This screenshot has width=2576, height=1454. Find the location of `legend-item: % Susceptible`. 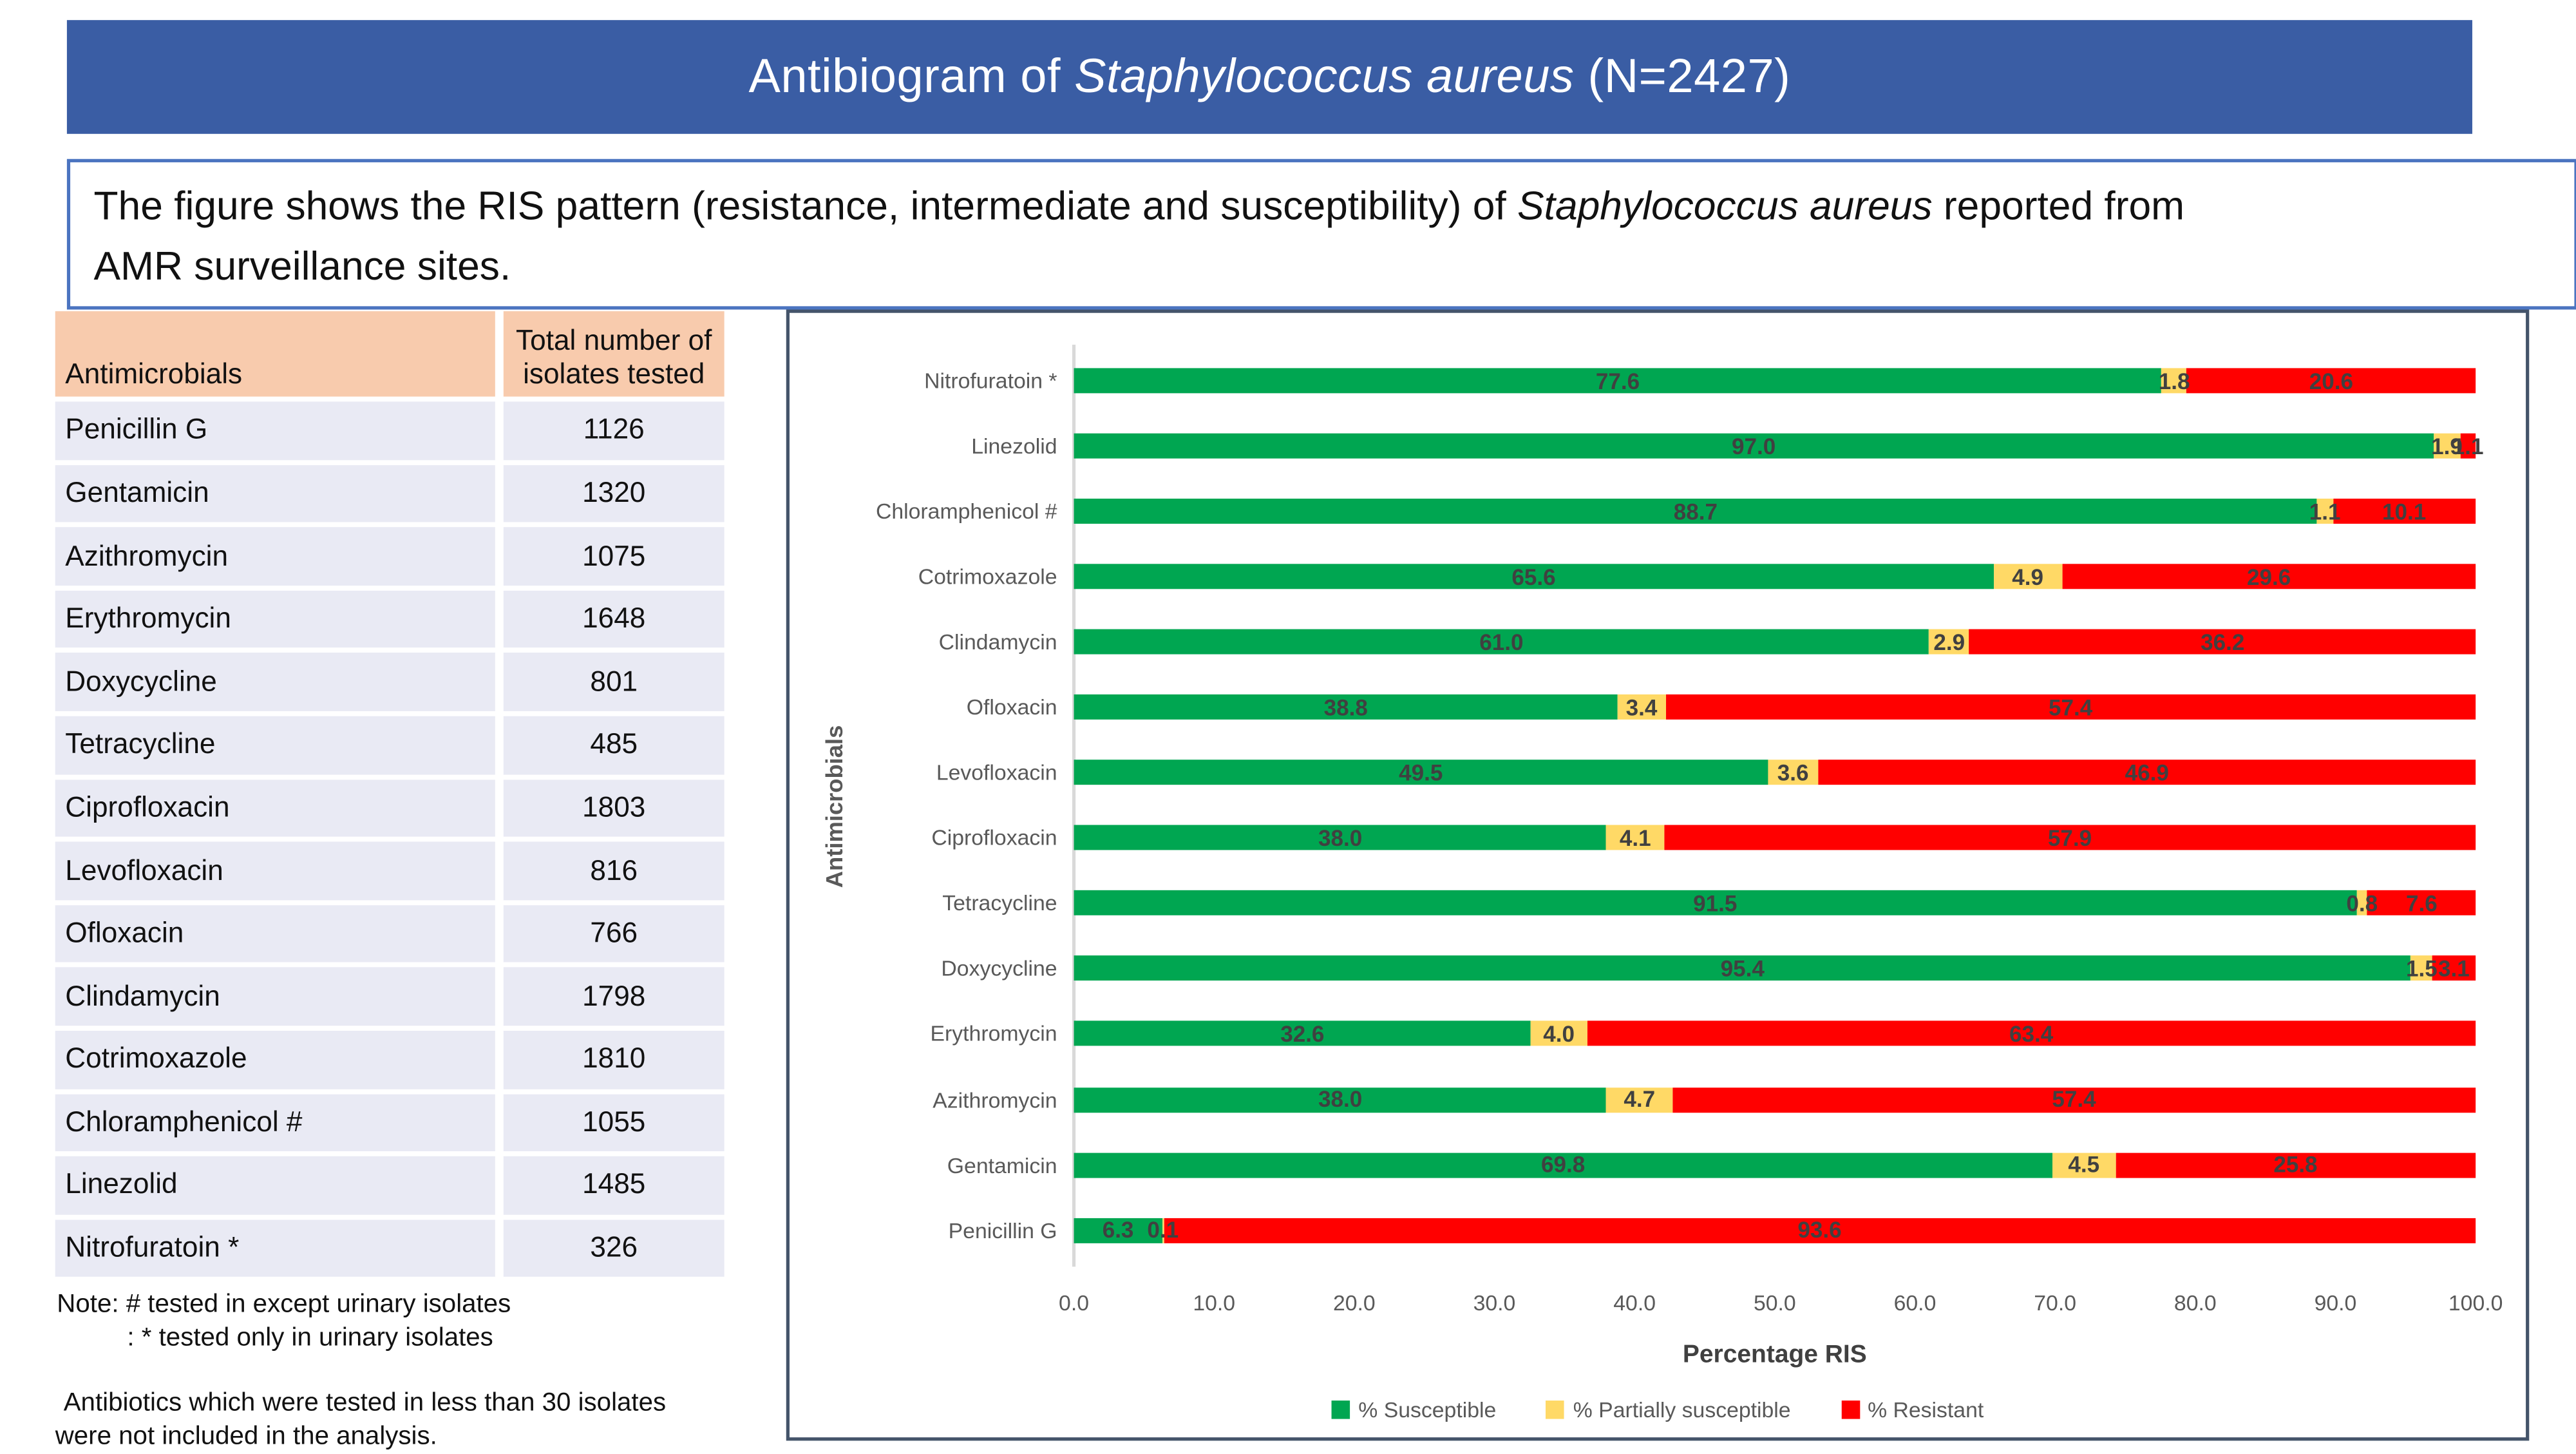

legend-item: % Susceptible is located at coordinates (1414, 1409).